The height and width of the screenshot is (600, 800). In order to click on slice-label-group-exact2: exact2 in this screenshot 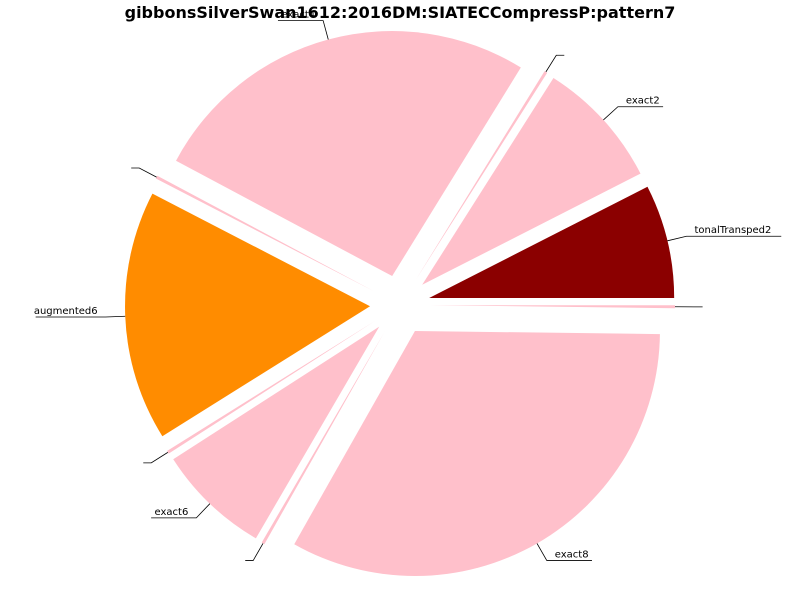, I will do `click(633, 108)`.